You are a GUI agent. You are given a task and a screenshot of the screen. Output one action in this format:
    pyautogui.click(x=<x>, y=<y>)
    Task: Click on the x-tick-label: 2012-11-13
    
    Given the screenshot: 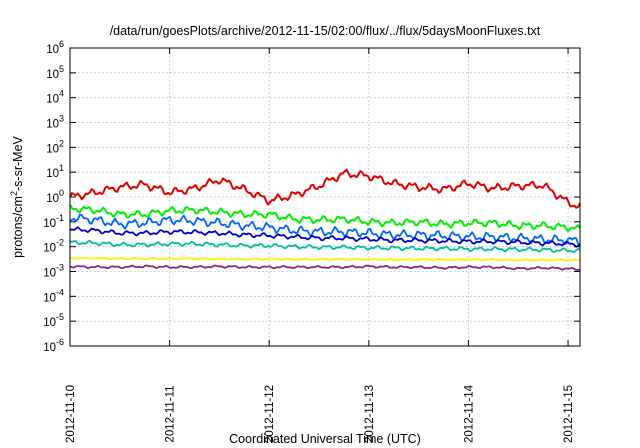 What is the action you would take?
    pyautogui.click(x=370, y=414)
    